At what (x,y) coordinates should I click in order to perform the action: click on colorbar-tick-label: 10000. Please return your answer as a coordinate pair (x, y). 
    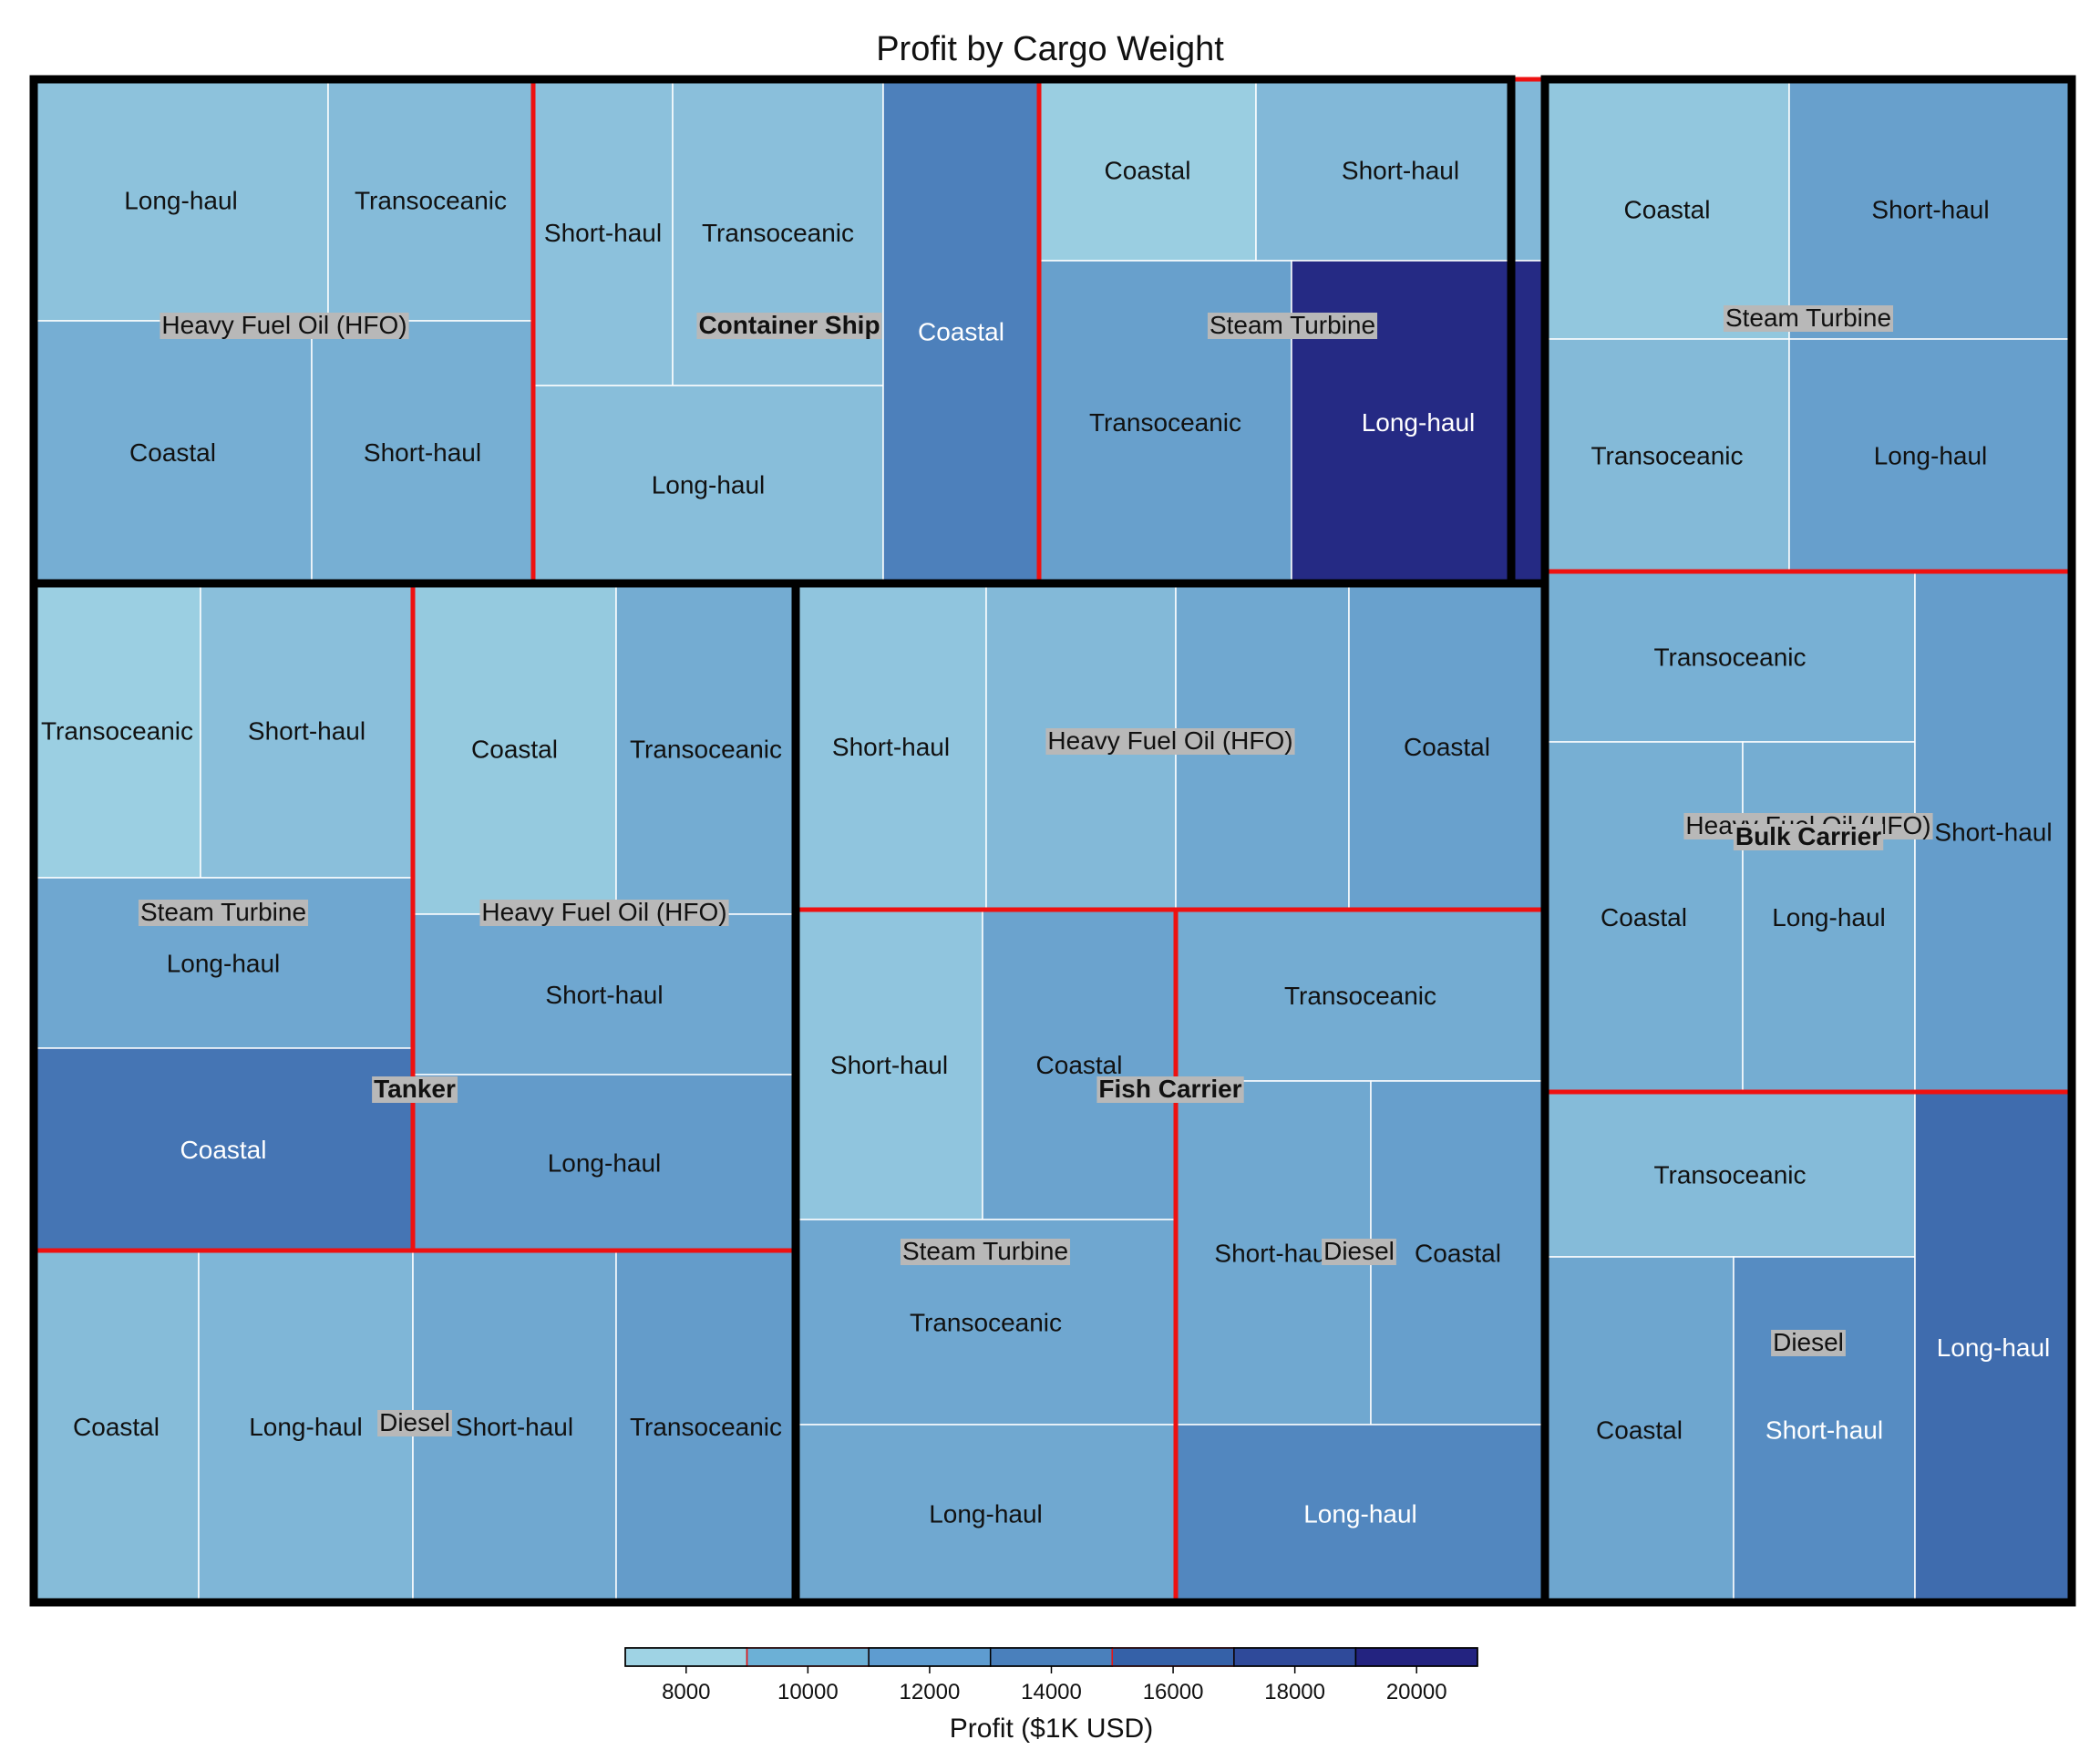
    Looking at the image, I should click on (808, 1692).